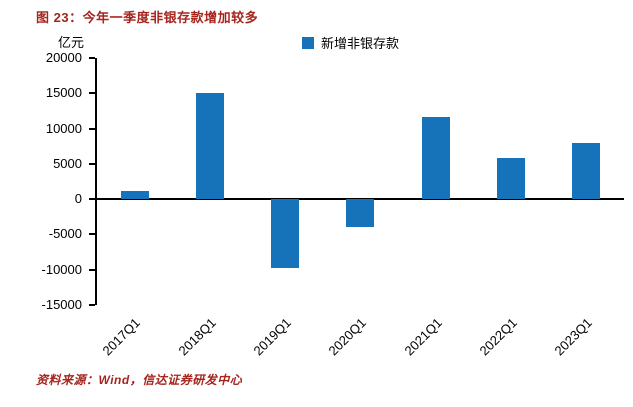 The height and width of the screenshot is (407, 633). I want to click on source-note: 资料来源：Wind，信达证券研发中心, so click(139, 380).